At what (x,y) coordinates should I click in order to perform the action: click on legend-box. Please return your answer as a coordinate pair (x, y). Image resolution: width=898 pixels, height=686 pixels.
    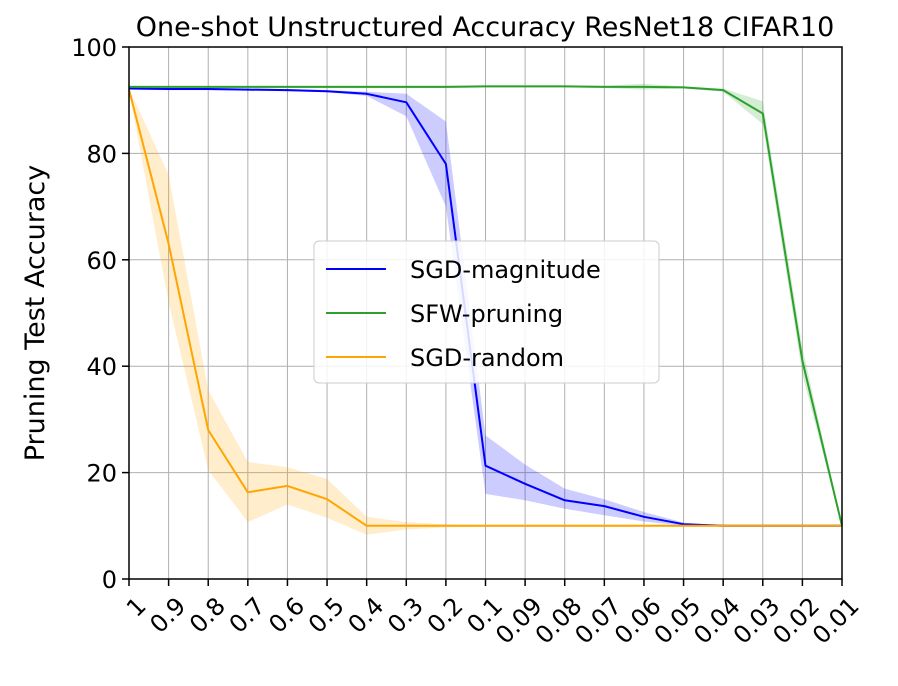
    Looking at the image, I should click on (486, 312).